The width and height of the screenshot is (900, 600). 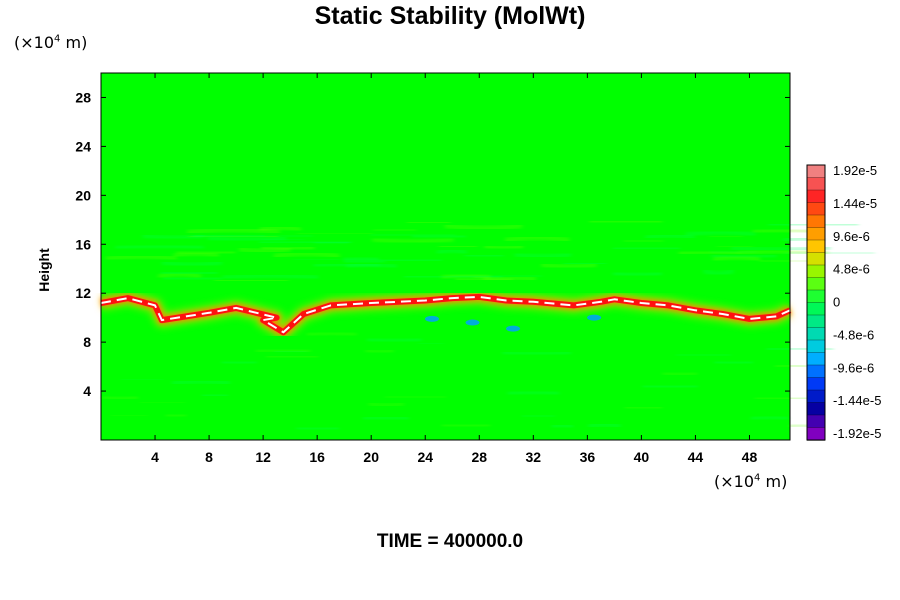 What do you see at coordinates (479, 457) in the screenshot?
I see `x-tick-label: 28` at bounding box center [479, 457].